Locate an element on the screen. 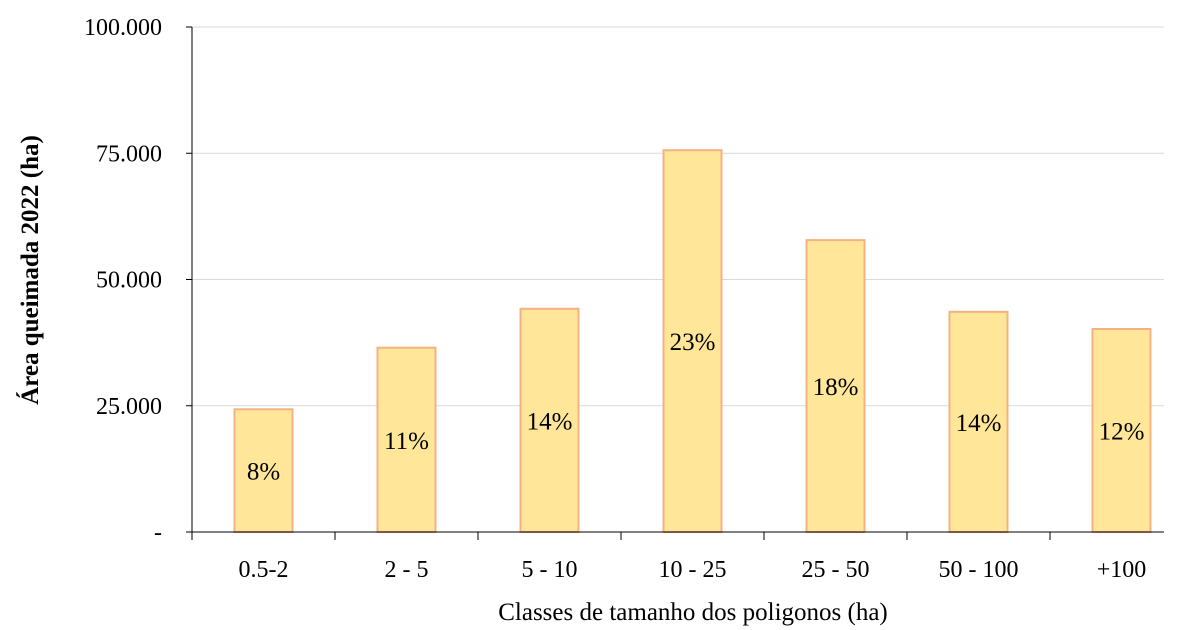 This screenshot has height=630, width=1184. y-tick-label: 75.000 is located at coordinates (129, 154).